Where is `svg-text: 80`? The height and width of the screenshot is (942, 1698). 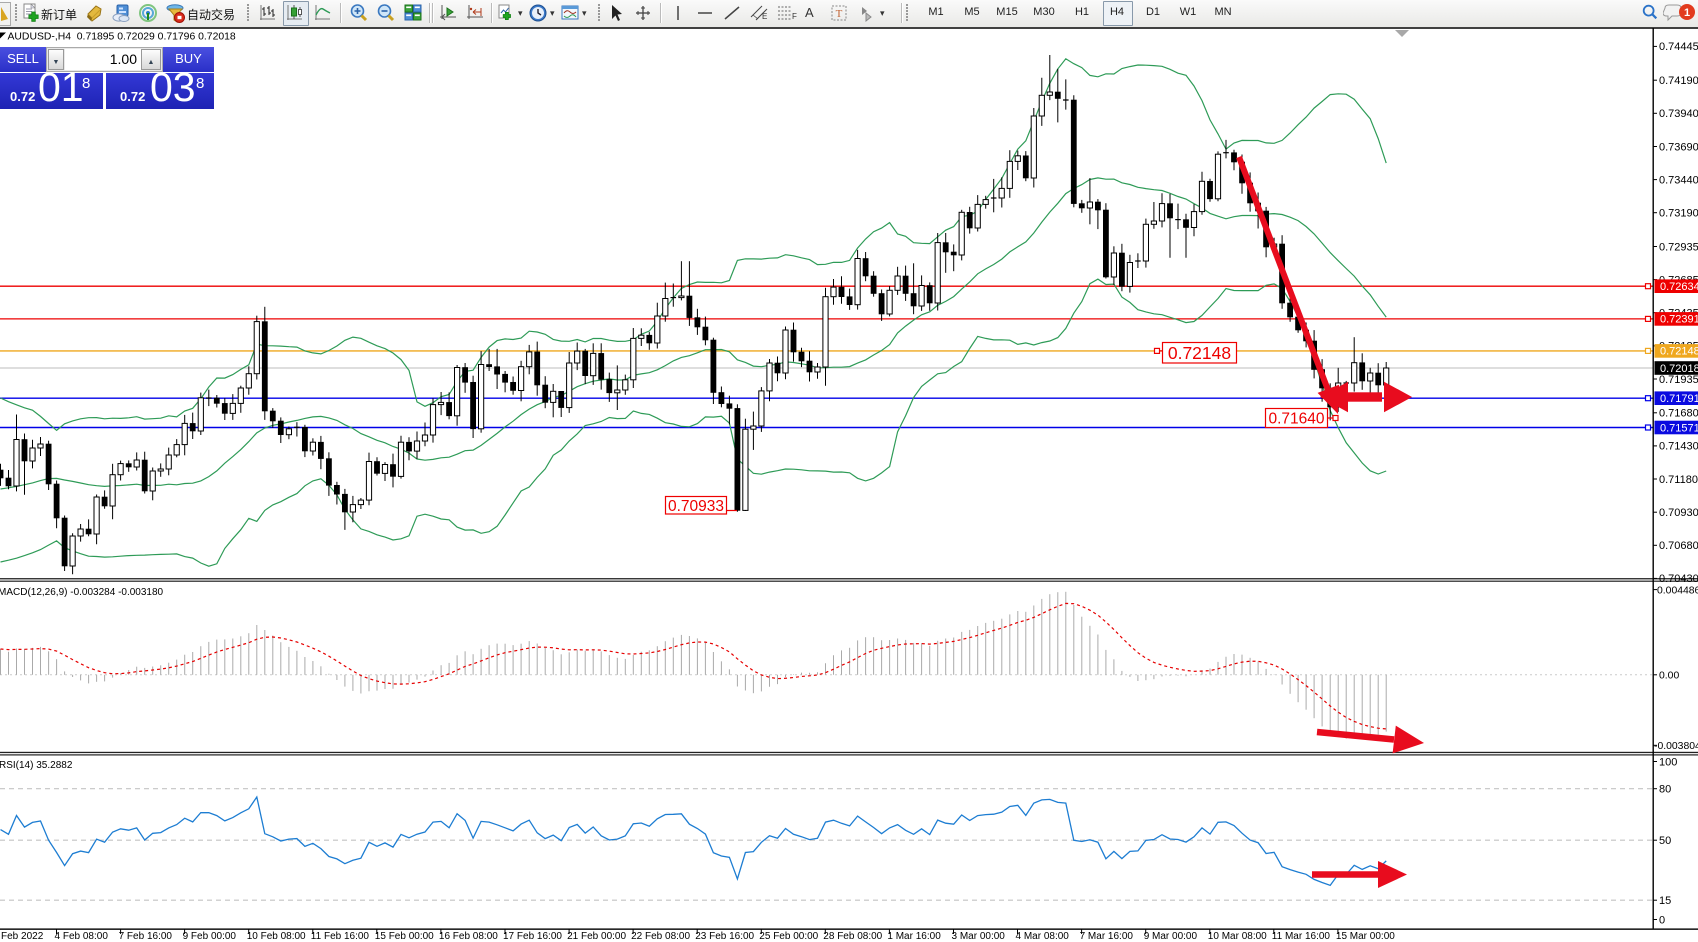 svg-text: 80 is located at coordinates (1665, 790).